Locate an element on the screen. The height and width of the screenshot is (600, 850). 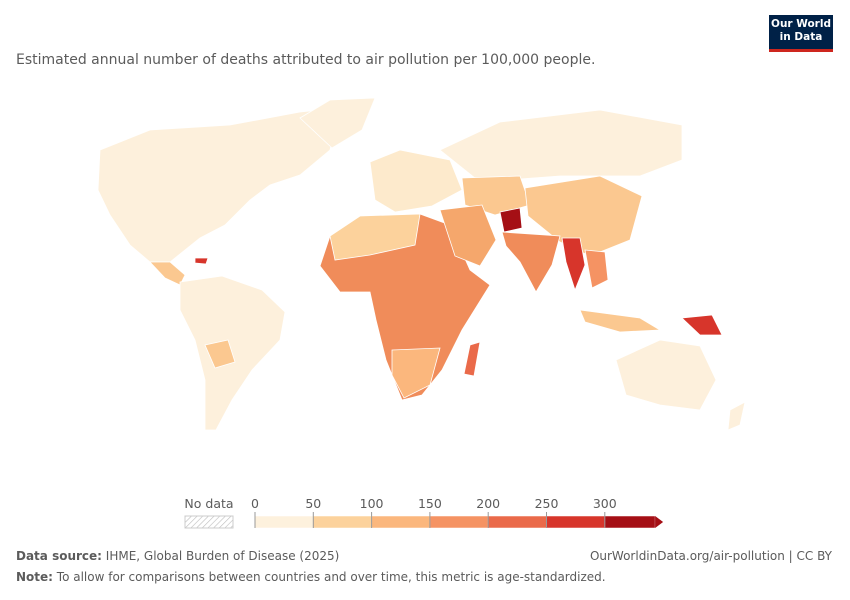
north-africa is located at coordinates (375, 237).